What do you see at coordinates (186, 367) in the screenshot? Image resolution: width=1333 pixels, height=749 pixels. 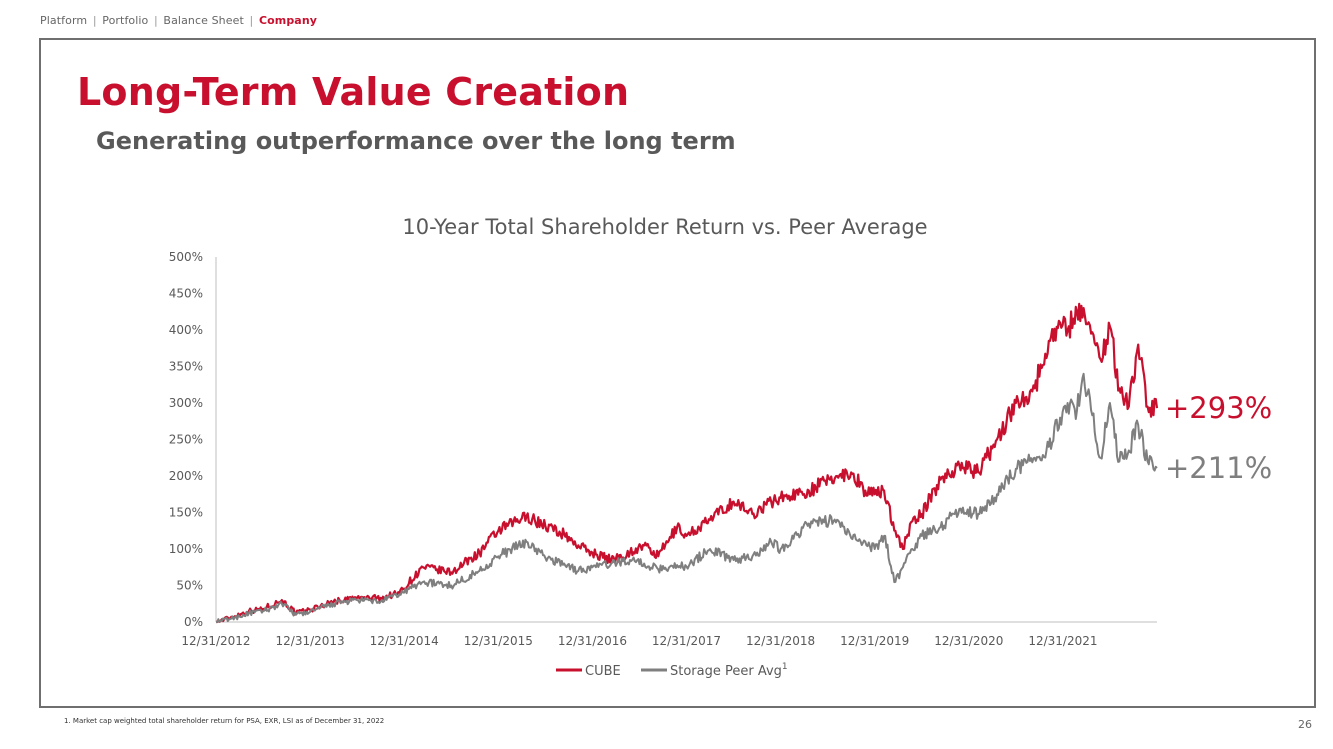 I see `y-tick-label: 350%` at bounding box center [186, 367].